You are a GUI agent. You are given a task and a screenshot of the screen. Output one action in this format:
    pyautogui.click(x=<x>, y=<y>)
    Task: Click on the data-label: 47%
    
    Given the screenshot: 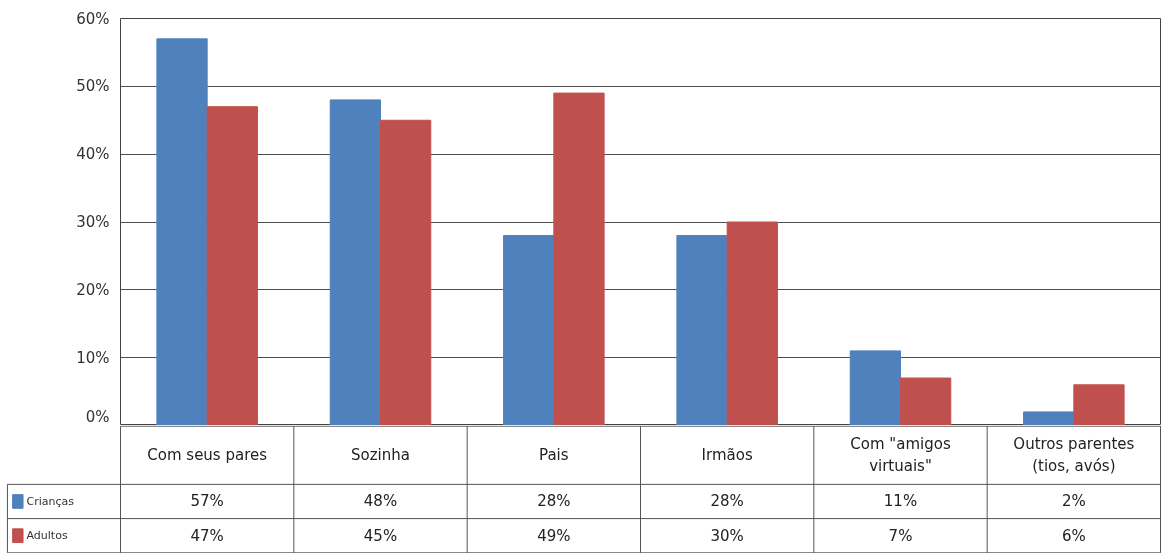 What is the action you would take?
    pyautogui.click(x=207, y=535)
    